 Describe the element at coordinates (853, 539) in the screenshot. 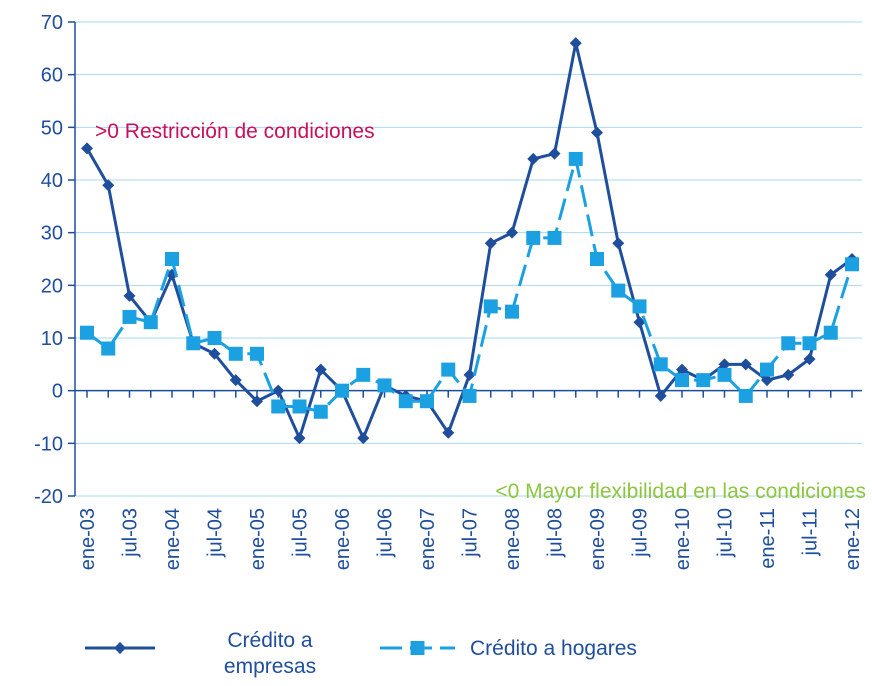

I see `x-tick-label: ene-12` at that location.